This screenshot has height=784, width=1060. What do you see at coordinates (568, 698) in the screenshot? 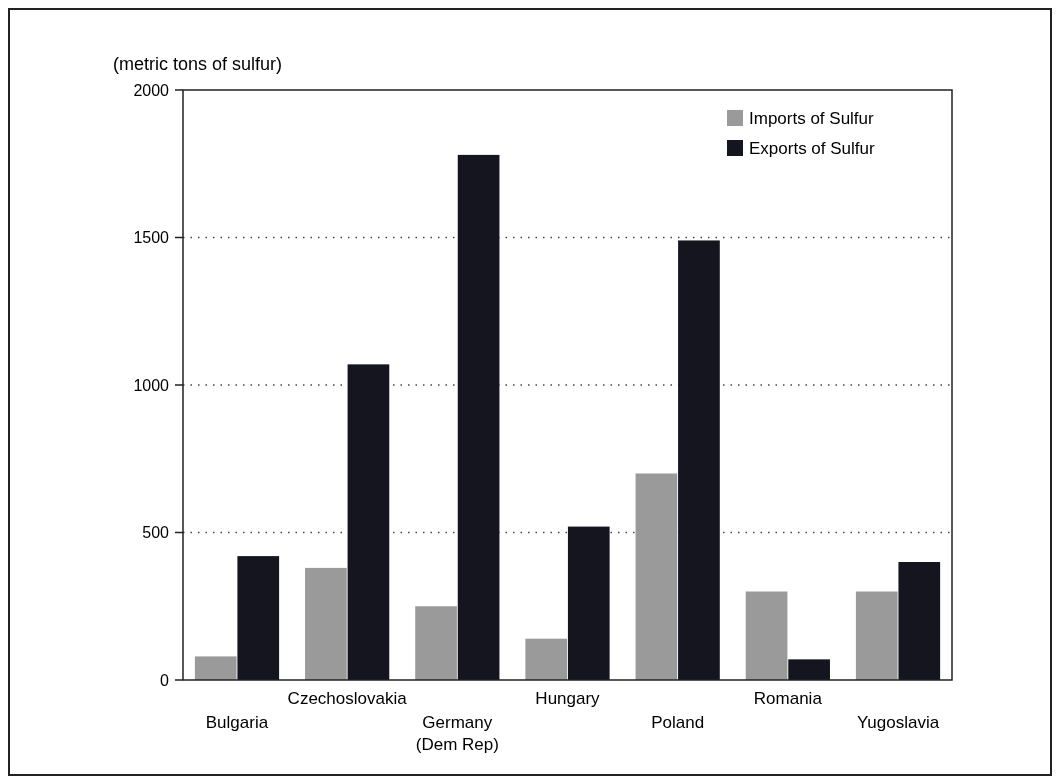
I see `x-tick-label: Hungary` at bounding box center [568, 698].